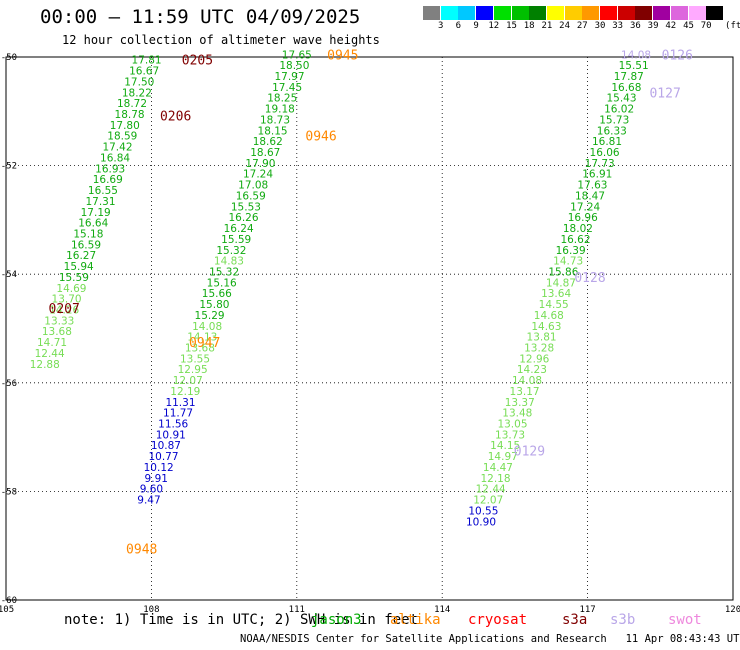 This screenshot has height=650, width=740. What do you see at coordinates (556, 294) in the screenshot?
I see `wave-height-value: 13.64` at bounding box center [556, 294].